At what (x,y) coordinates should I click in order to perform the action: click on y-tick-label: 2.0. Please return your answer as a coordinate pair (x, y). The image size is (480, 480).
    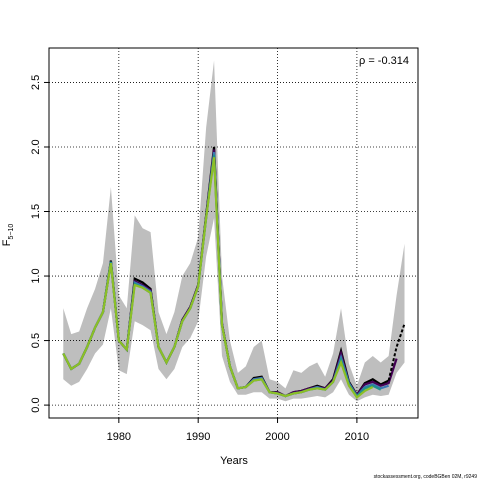
    Looking at the image, I should click on (36, 146).